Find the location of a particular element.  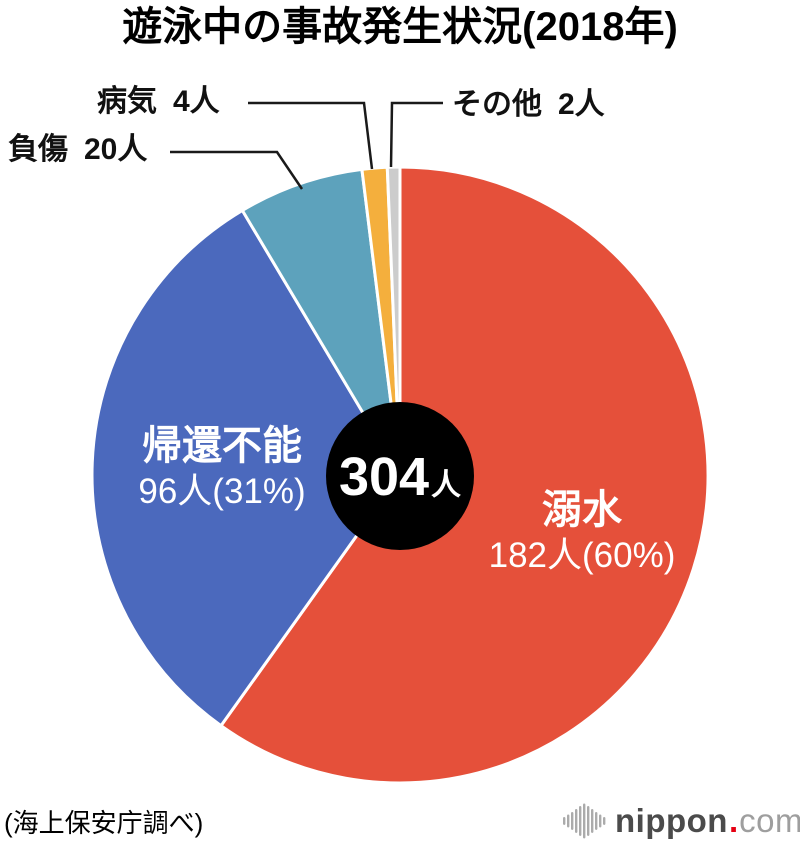

slice-label-unable-to-return-value: 96人(31%) is located at coordinates (222, 491).